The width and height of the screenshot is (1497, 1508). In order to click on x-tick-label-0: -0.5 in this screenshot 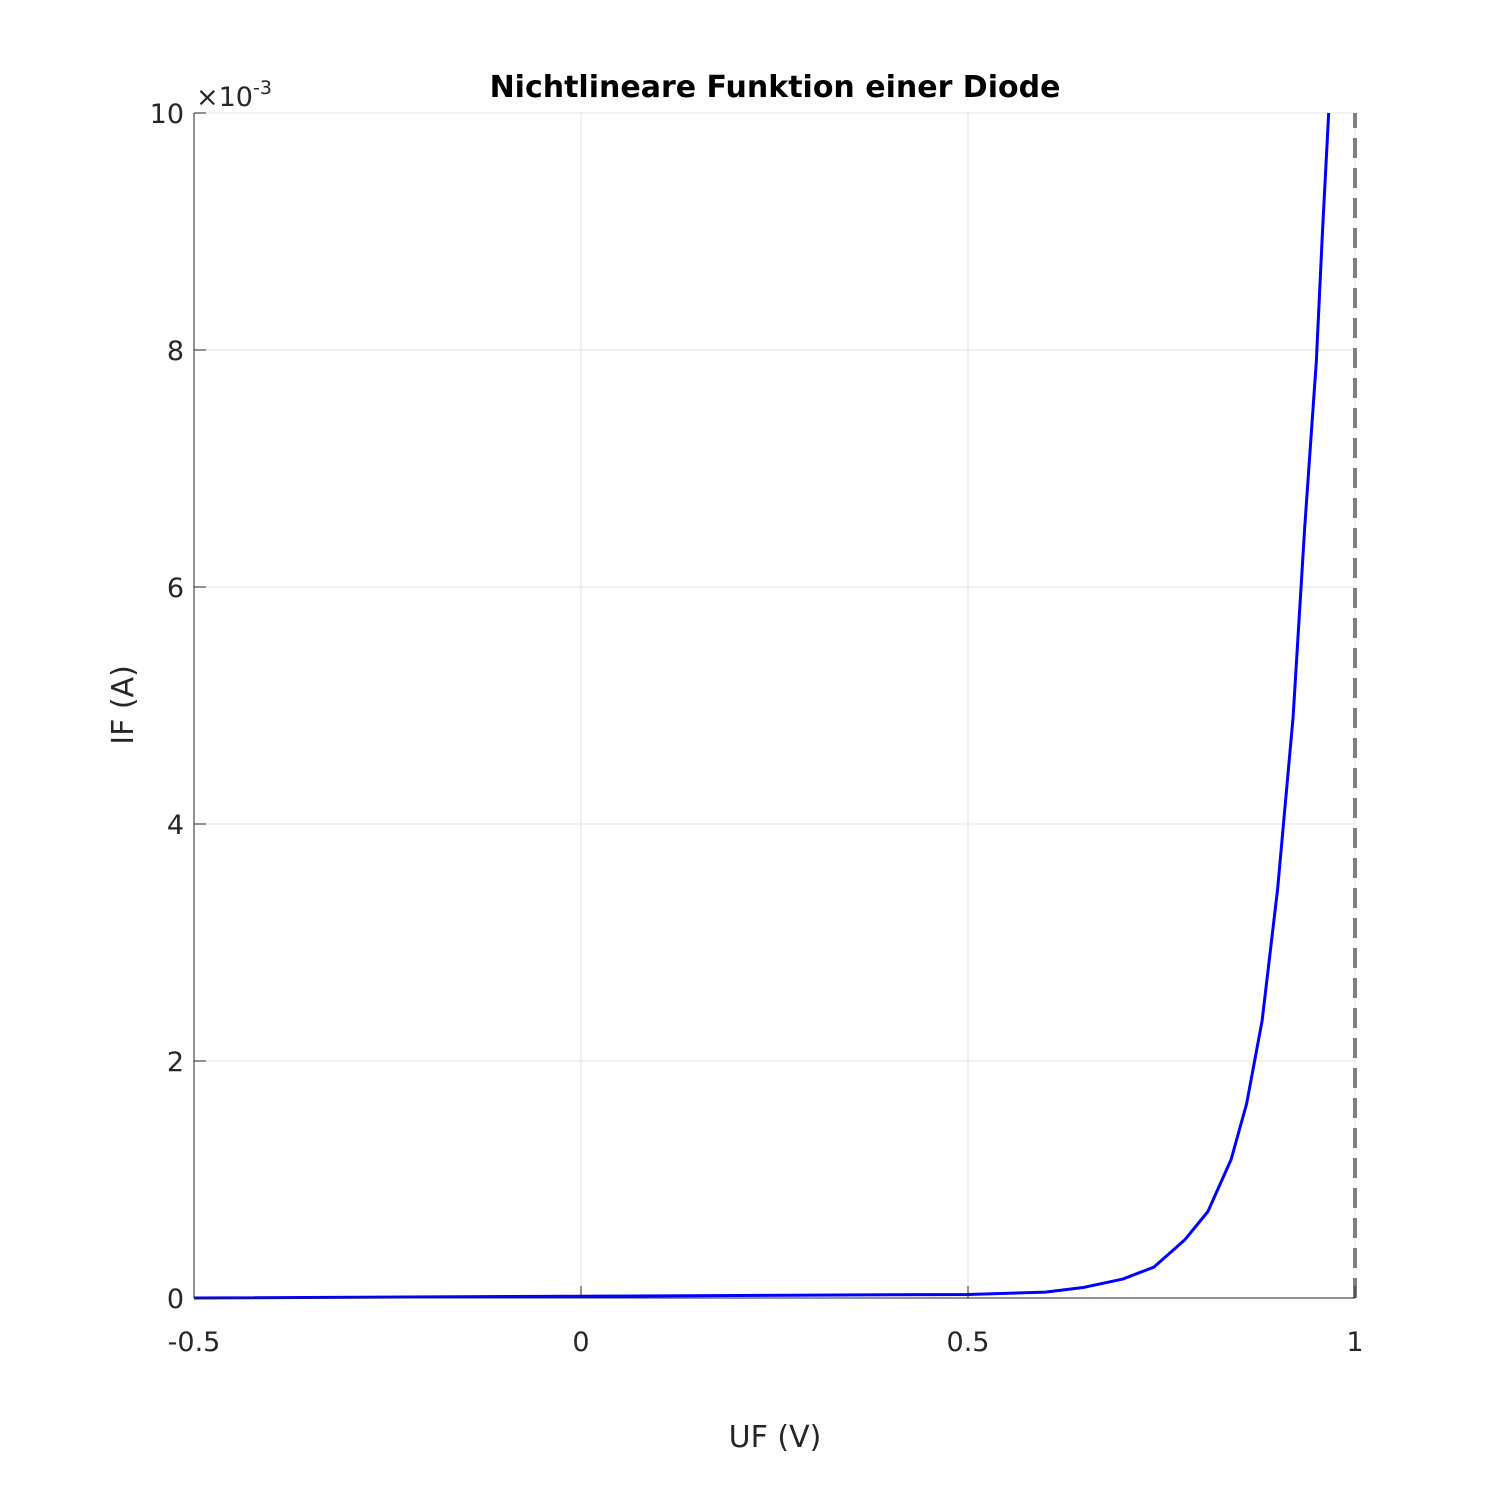, I will do `click(194, 1342)`.